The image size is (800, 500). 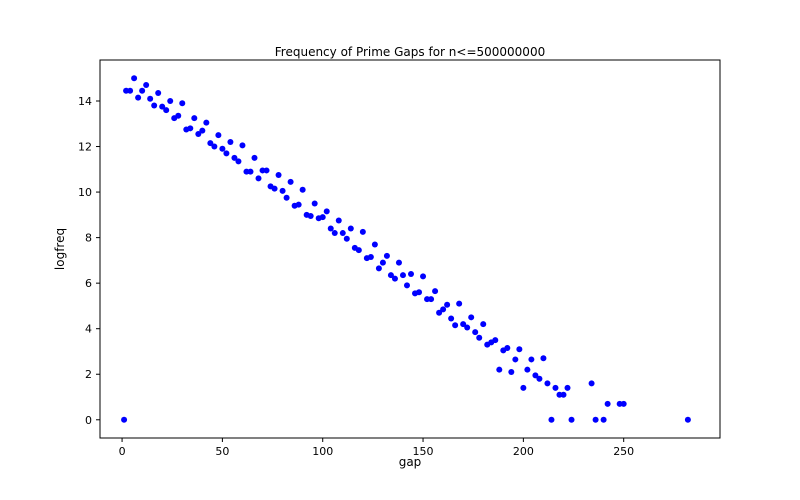 I want to click on x-tick-label: 50, so click(x=222, y=451).